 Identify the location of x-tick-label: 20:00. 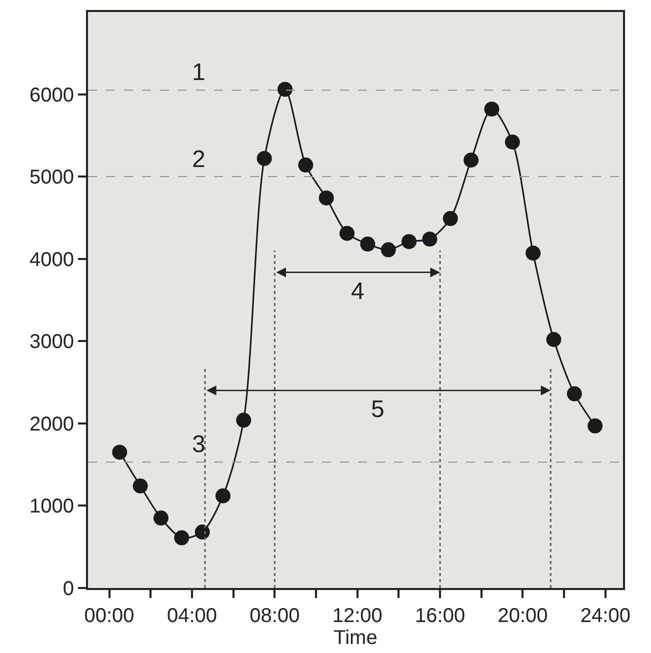
(523, 616).